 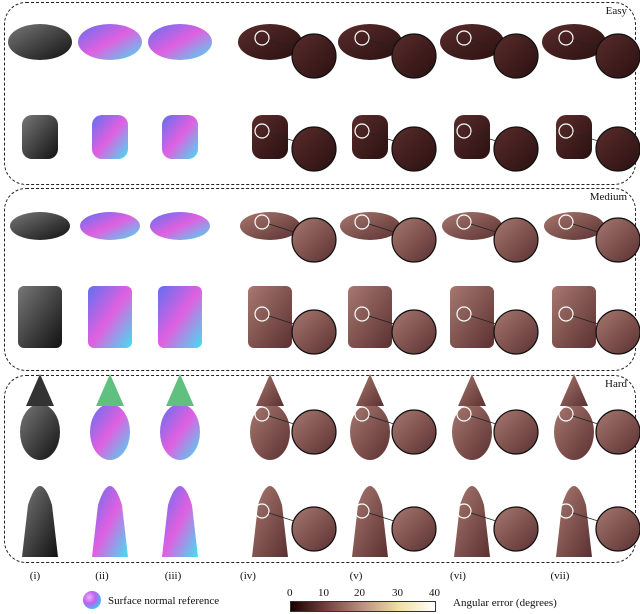 I want to click on chair-col4-zoom-ring, so click(x=262, y=314).